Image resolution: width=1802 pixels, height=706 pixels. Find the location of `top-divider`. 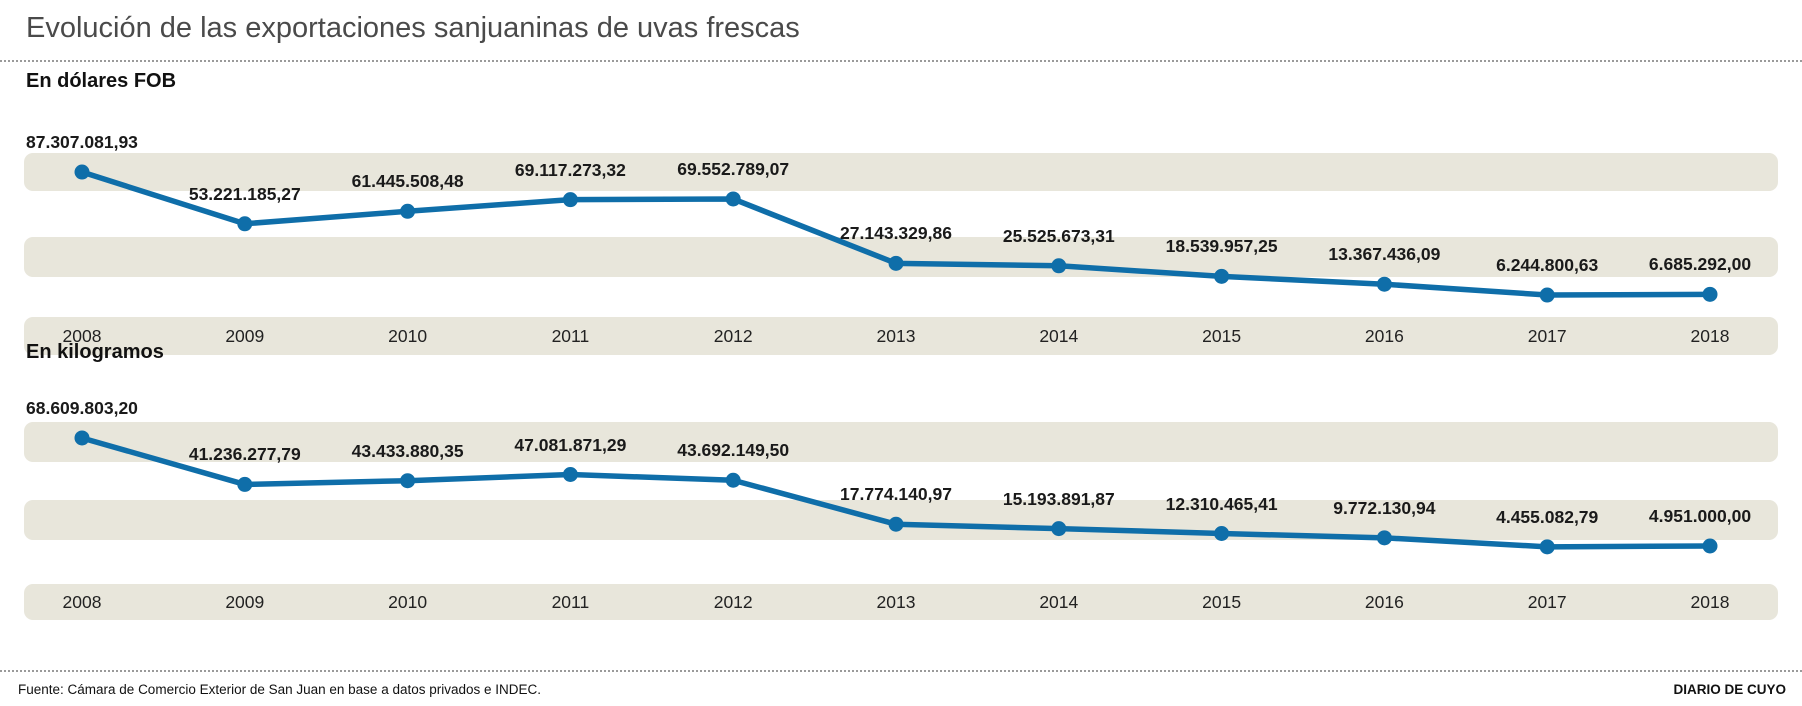

top-divider is located at coordinates (901, 61).